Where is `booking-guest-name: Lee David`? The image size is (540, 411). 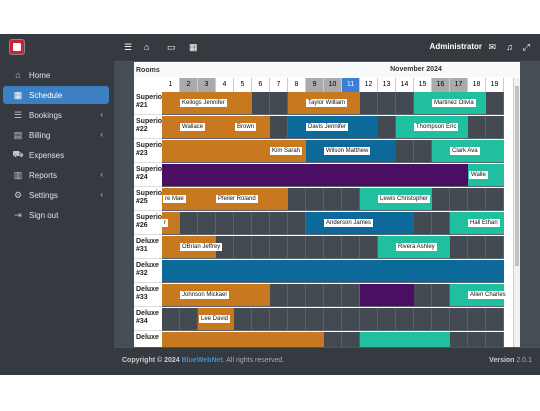 booking-guest-name: Lee David is located at coordinates (215, 319).